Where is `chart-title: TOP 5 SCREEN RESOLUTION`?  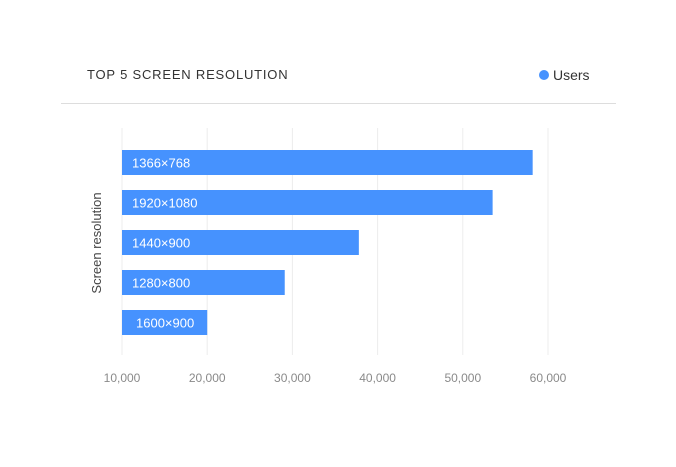 chart-title: TOP 5 SCREEN RESOLUTION is located at coordinates (188, 74).